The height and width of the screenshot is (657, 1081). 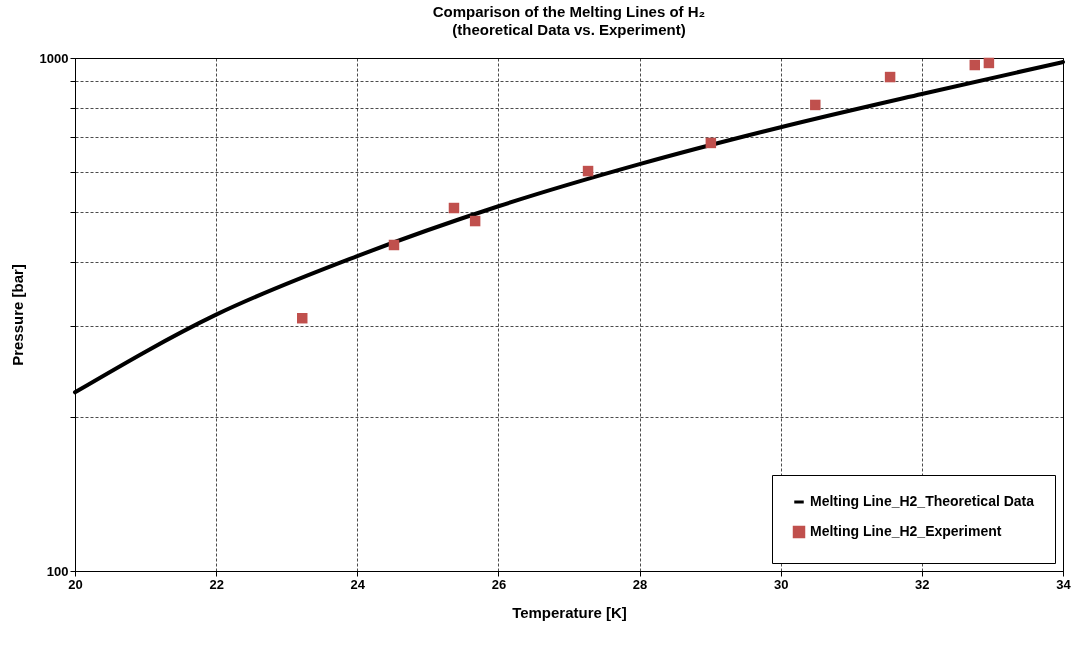 I want to click on x-tick-label: 28, so click(x=640, y=584).